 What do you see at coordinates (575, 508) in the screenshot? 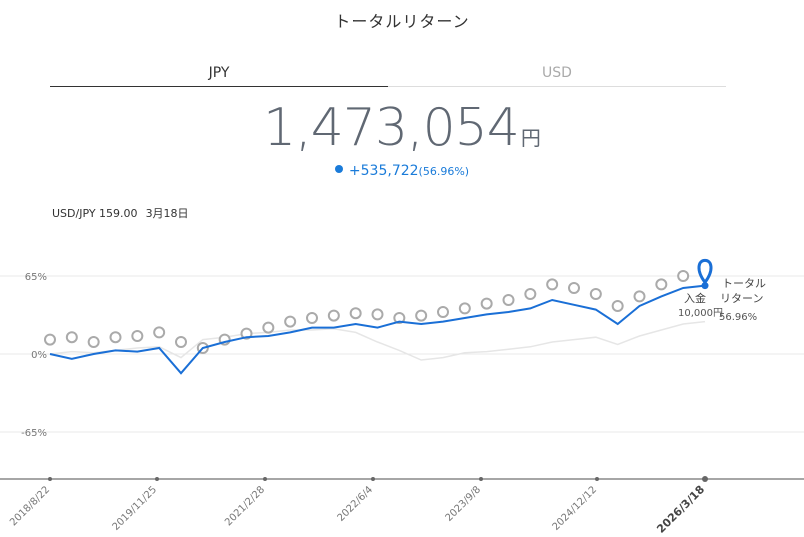
I see `x-tick-label: 2024/12/12` at bounding box center [575, 508].